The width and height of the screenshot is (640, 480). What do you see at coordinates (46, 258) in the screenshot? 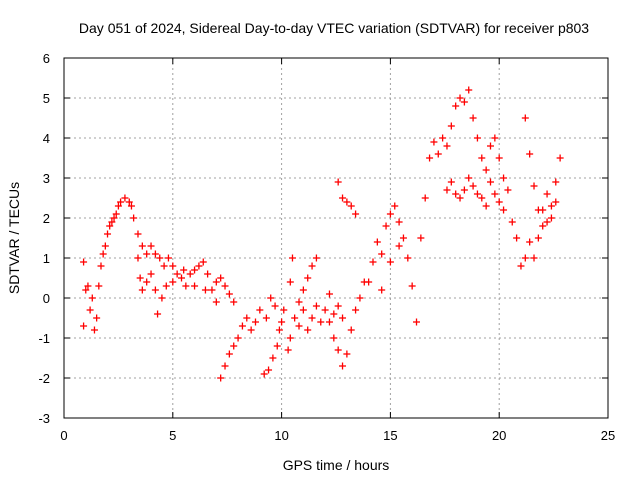
I see `y-tick-label: 1` at bounding box center [46, 258].